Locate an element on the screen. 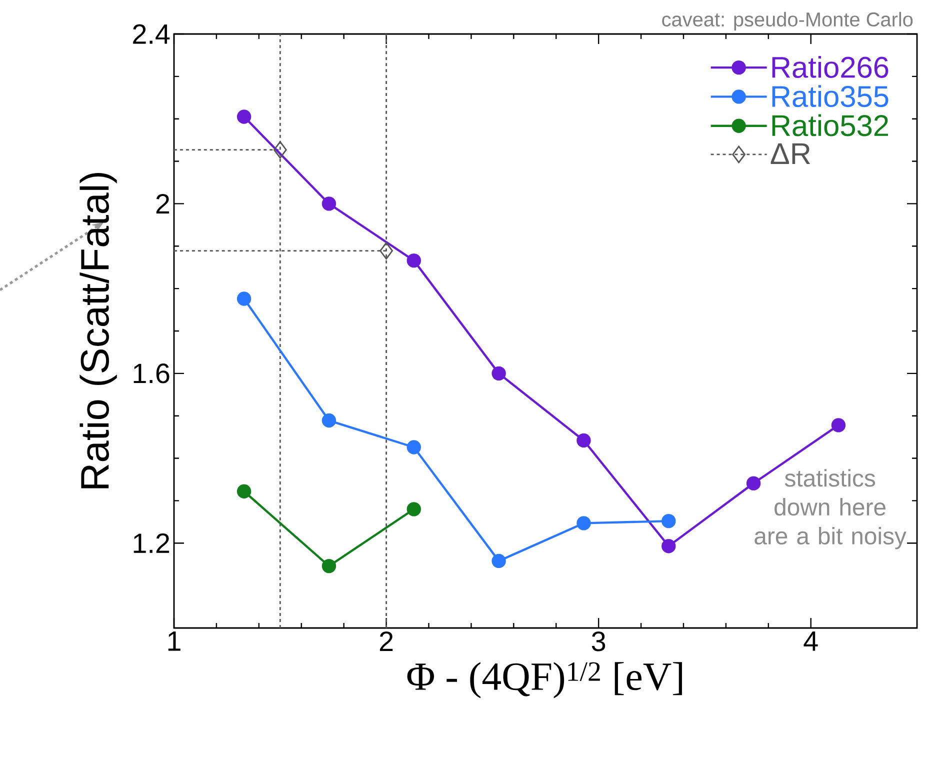 Image resolution: width=929 pixels, height=761 pixels. legend-label: Ratio266 is located at coordinates (830, 67).